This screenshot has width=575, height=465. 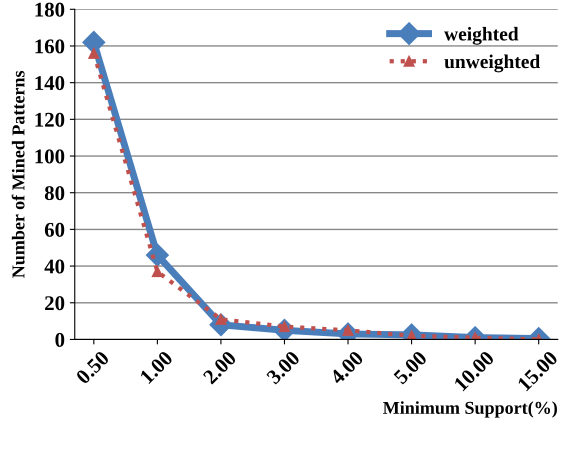 I want to click on legend-label: unweighted, so click(x=492, y=63).